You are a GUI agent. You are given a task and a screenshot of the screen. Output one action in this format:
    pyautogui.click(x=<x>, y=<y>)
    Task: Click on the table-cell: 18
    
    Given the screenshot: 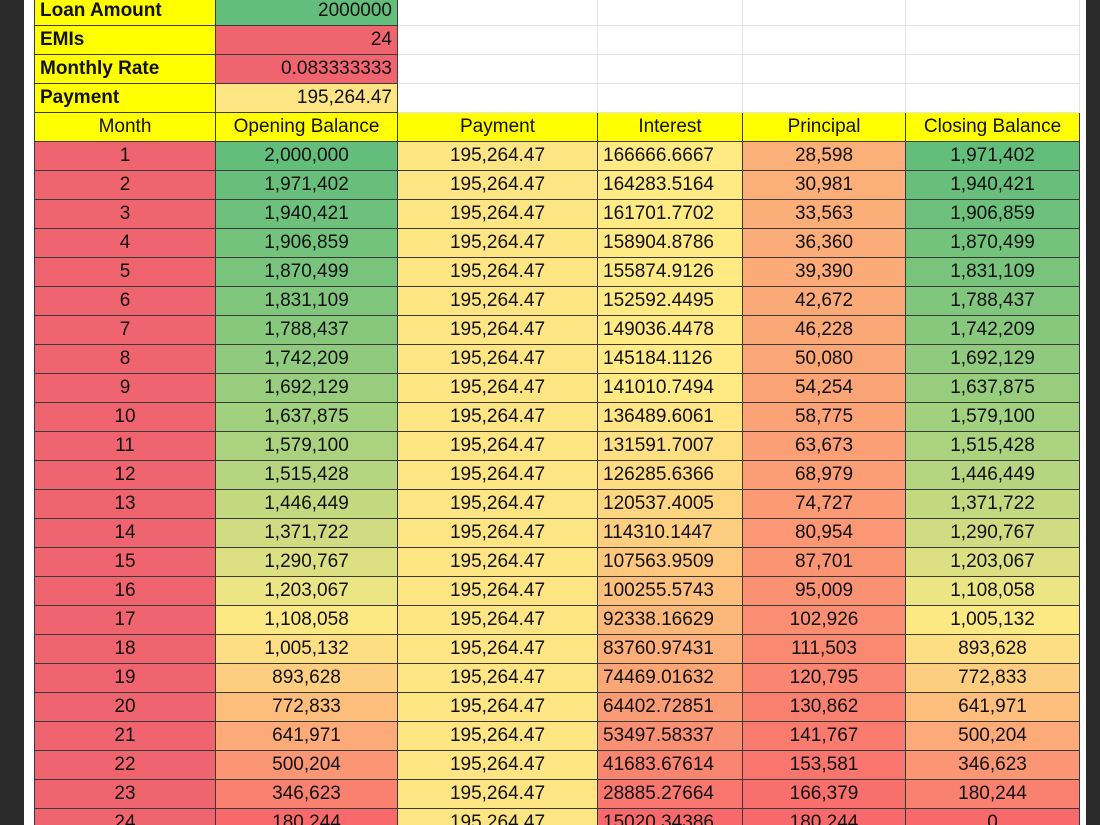 What is the action you would take?
    pyautogui.click(x=125, y=649)
    